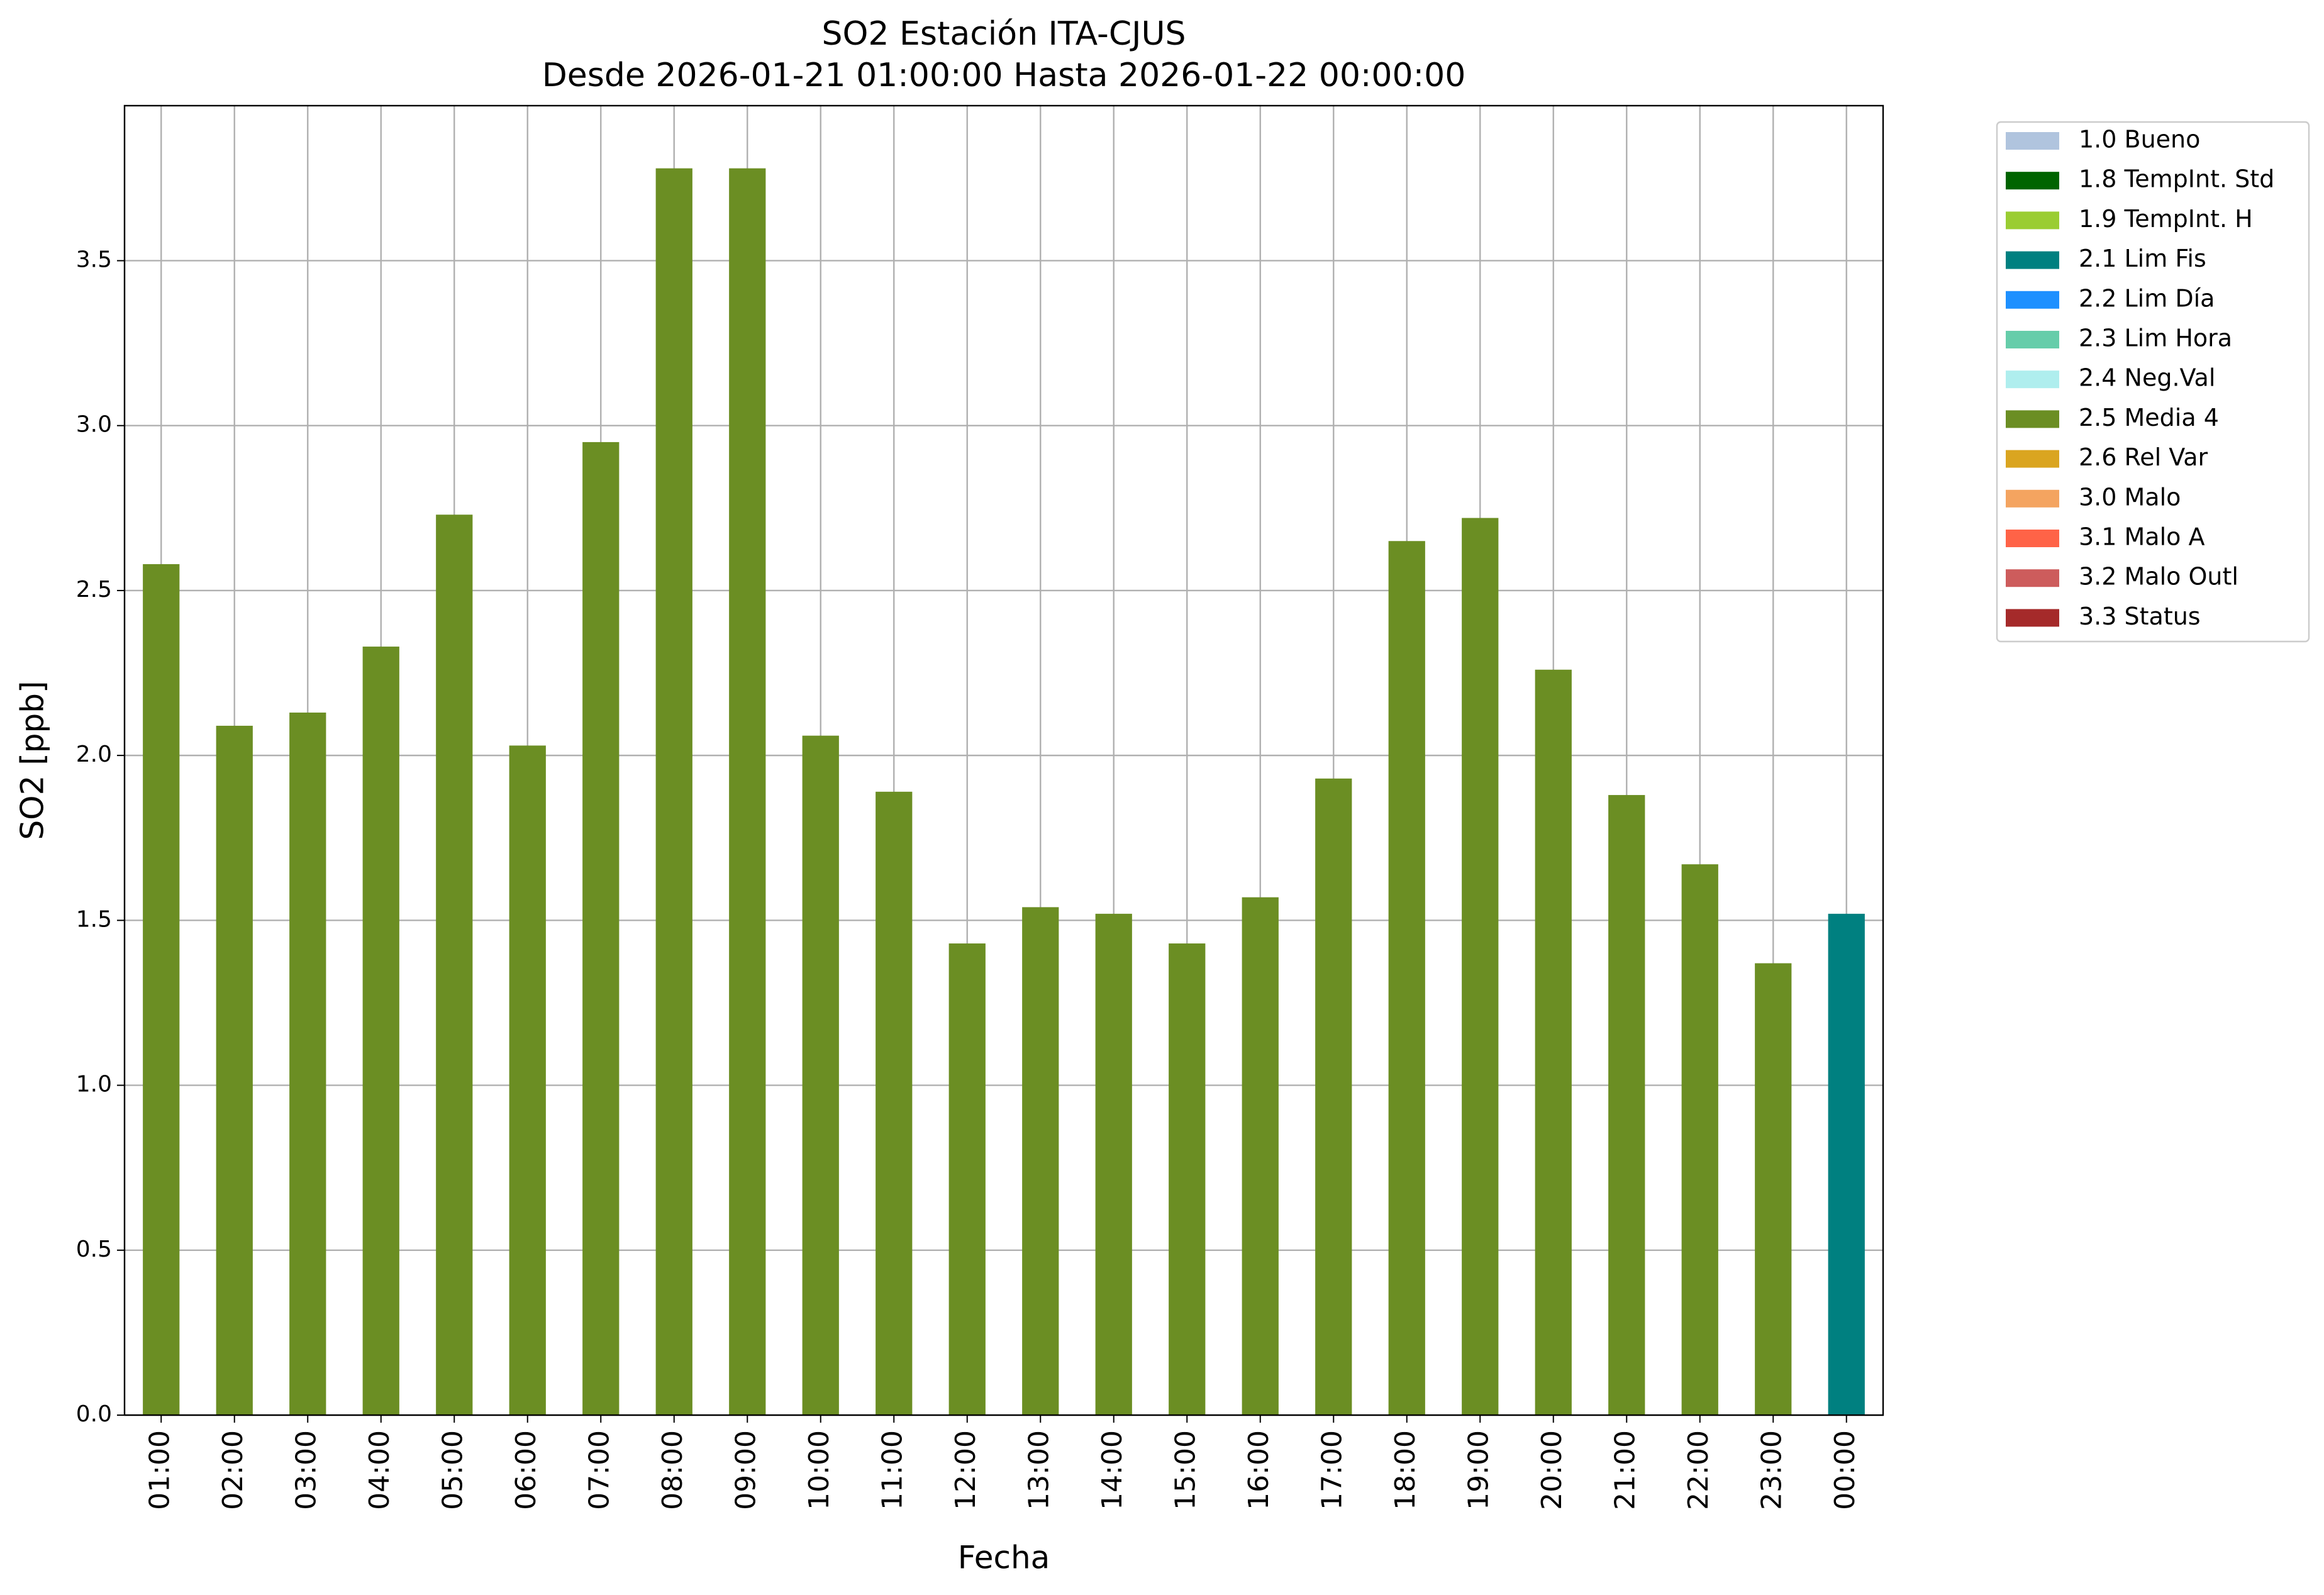 The height and width of the screenshot is (1595, 2324). I want to click on x-tick-label: 12:00, so click(966, 1470).